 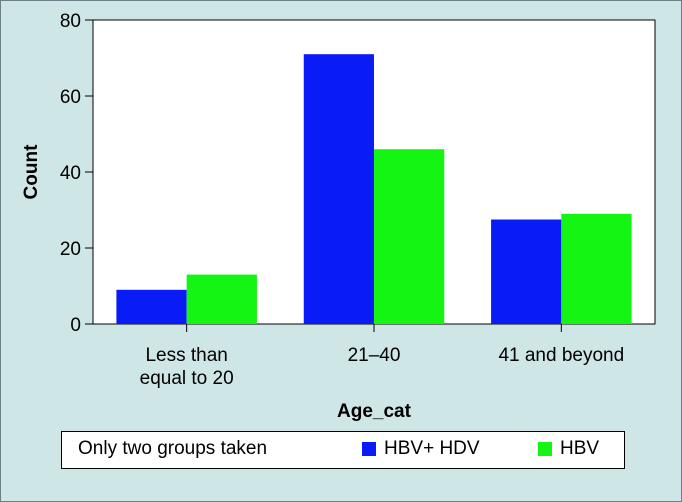 I want to click on y-tick-label-60: 60, so click(x=70, y=97).